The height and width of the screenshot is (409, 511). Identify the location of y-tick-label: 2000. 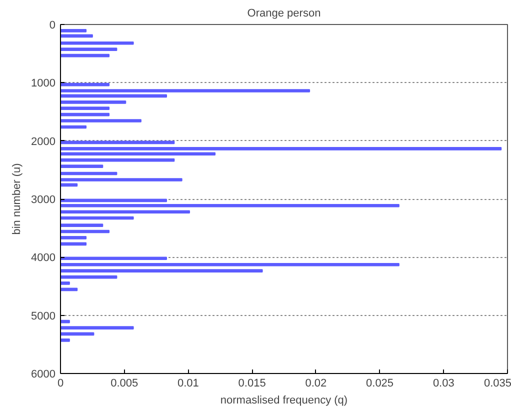
(43, 142).